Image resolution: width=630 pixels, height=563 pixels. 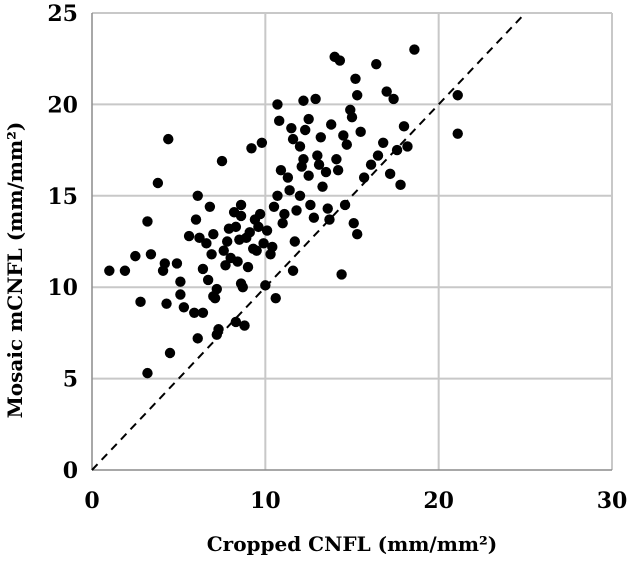 I want to click on y-tick-label: 15, so click(x=62, y=197).